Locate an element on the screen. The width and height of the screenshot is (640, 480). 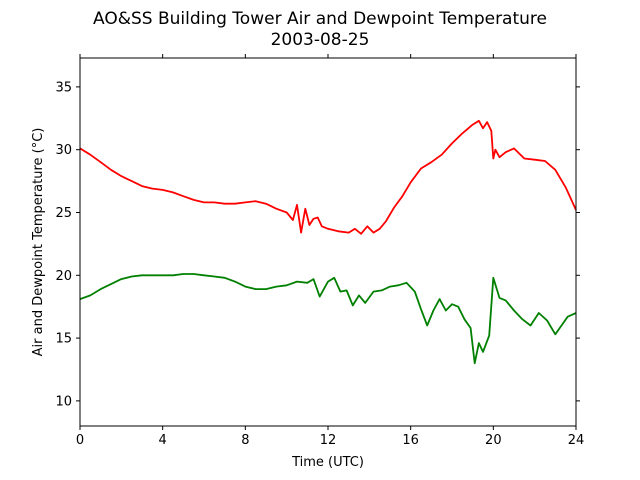
x-tick-label: 24 is located at coordinates (576, 440).